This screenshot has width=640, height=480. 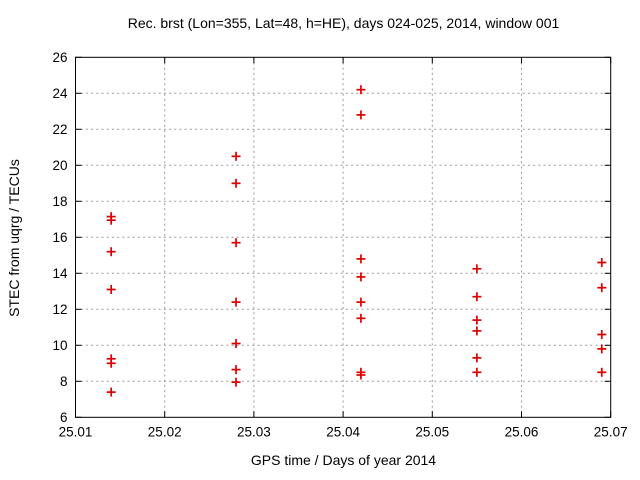 I want to click on y-tick-label: 6, so click(x=64, y=417).